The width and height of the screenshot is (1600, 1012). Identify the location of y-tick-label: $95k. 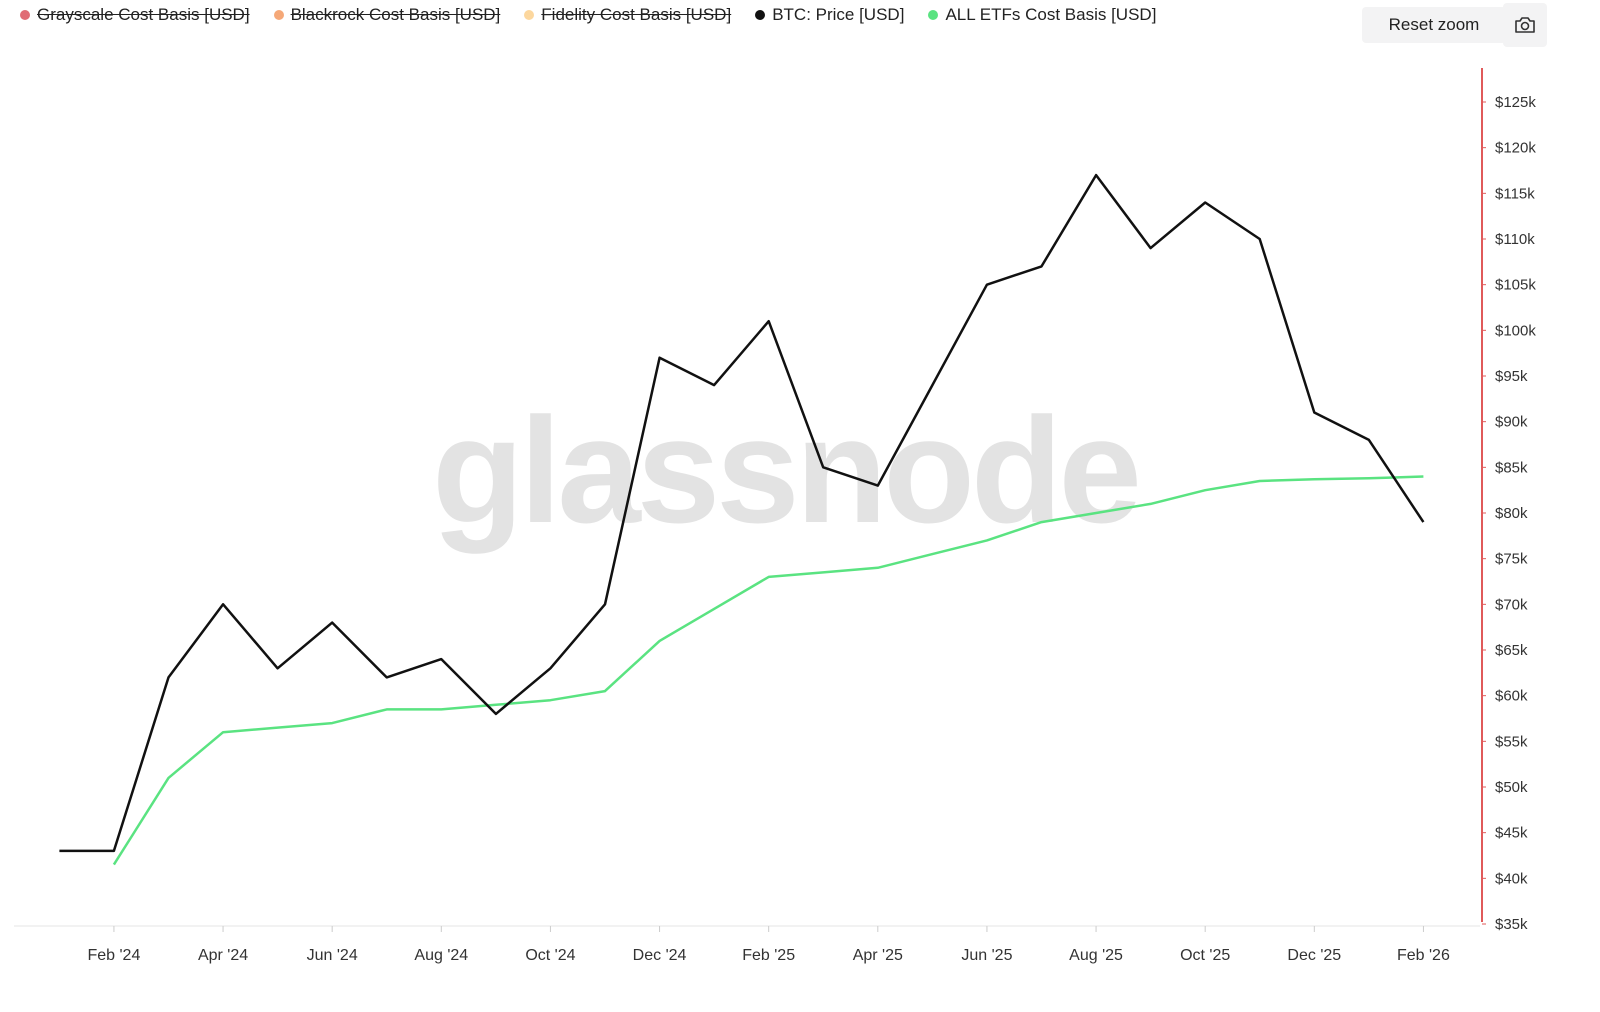
(1511, 376).